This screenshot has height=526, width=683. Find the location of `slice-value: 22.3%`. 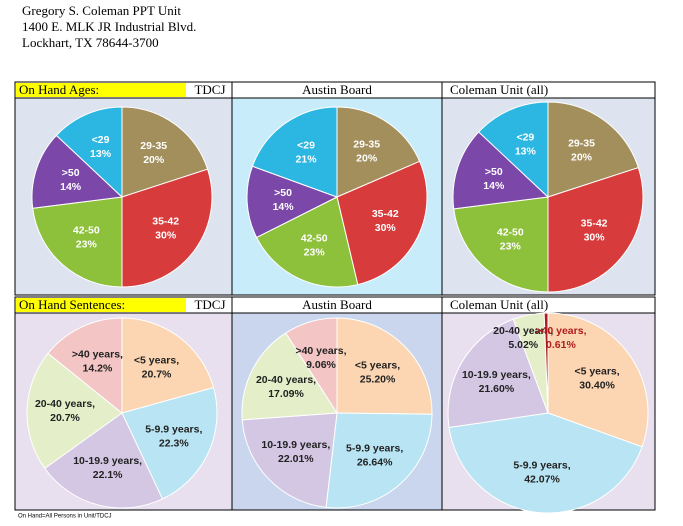

slice-value: 22.3% is located at coordinates (174, 444).